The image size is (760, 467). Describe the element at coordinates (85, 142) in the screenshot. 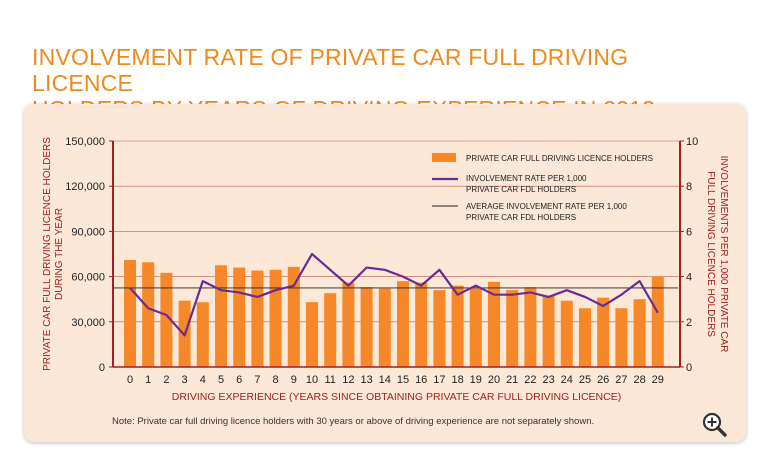

I see `left-tick-label: 150,000` at that location.